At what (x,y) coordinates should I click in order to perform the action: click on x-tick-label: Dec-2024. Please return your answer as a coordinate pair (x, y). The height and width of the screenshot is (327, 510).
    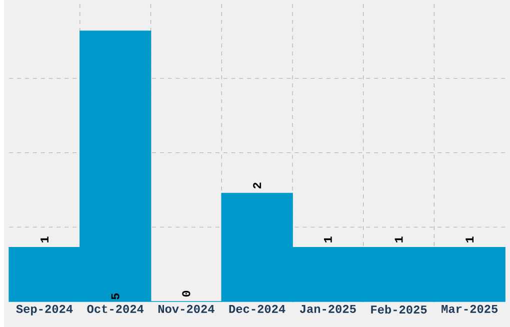
    Looking at the image, I should click on (257, 308).